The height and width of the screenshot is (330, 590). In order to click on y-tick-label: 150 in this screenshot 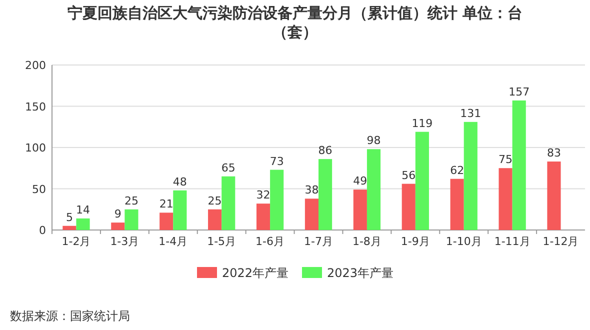, I will do `click(35, 107)`.